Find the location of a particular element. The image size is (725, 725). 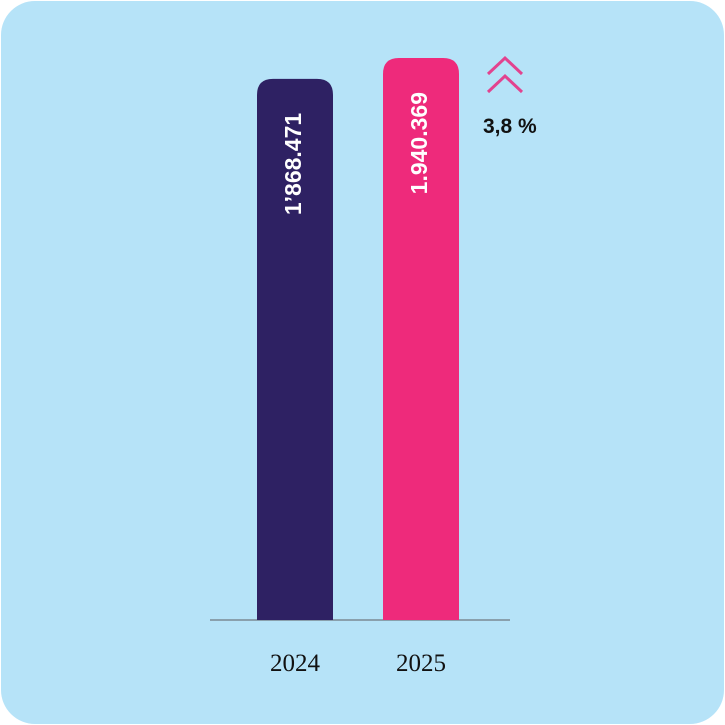

value-label: 1.940.369 is located at coordinates (419, 143).